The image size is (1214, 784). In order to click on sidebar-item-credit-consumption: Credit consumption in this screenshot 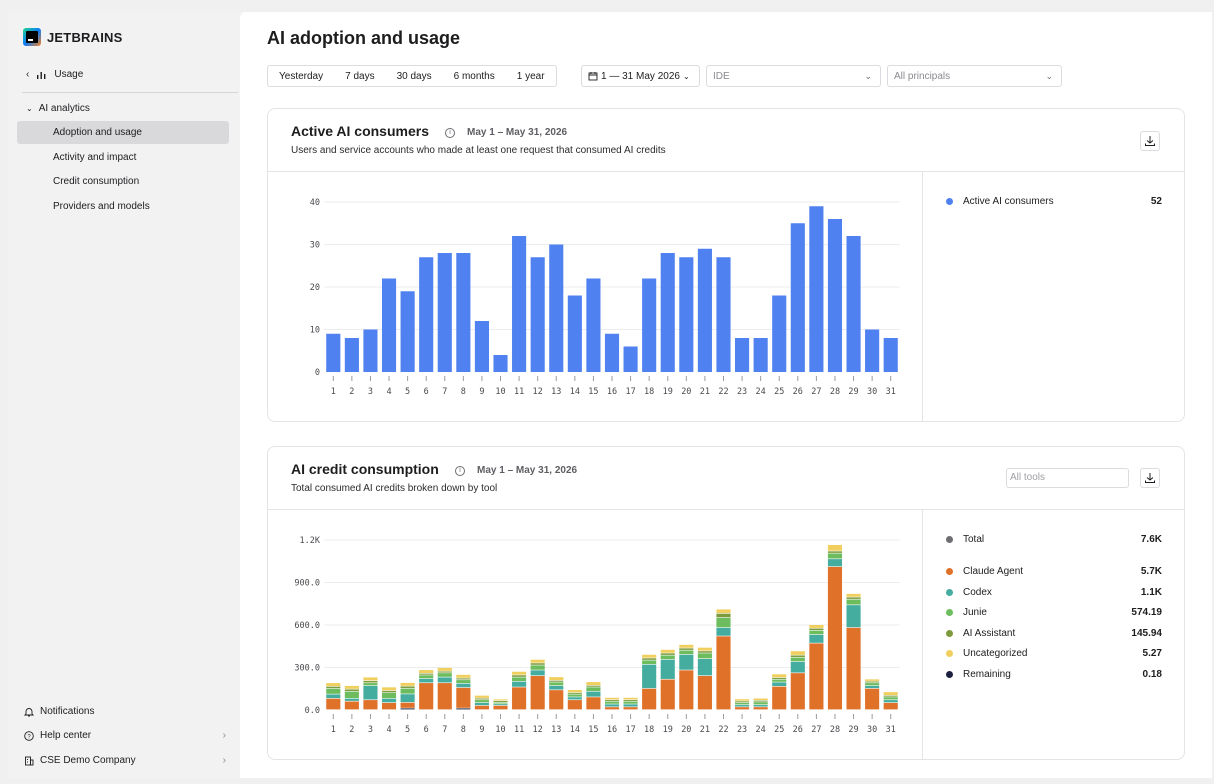, I will do `click(96, 181)`.